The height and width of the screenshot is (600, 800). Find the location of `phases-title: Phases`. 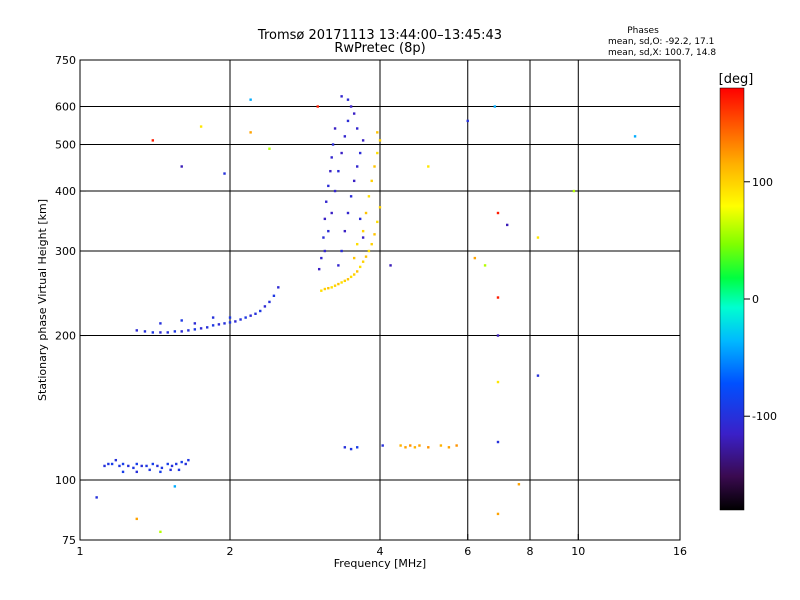

phases-title: Phases is located at coordinates (643, 31).